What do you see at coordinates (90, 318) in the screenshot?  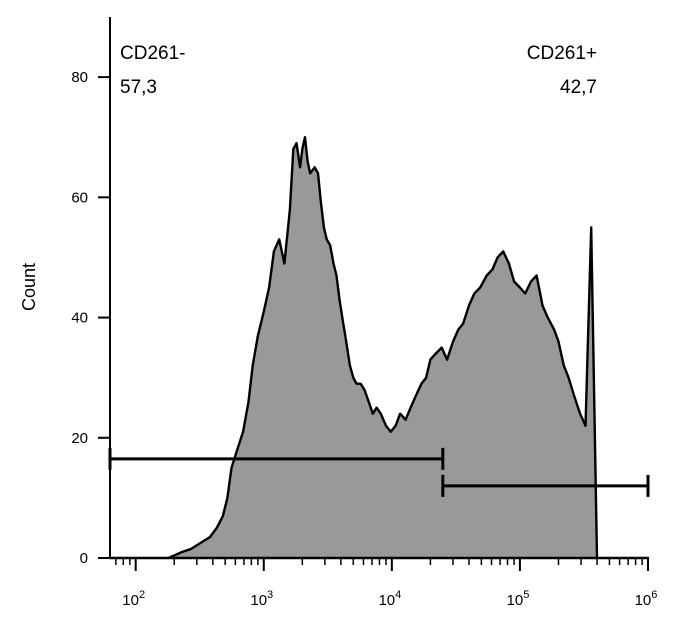 I see `y-axis-ticks: 0 20 40 60 80` at bounding box center [90, 318].